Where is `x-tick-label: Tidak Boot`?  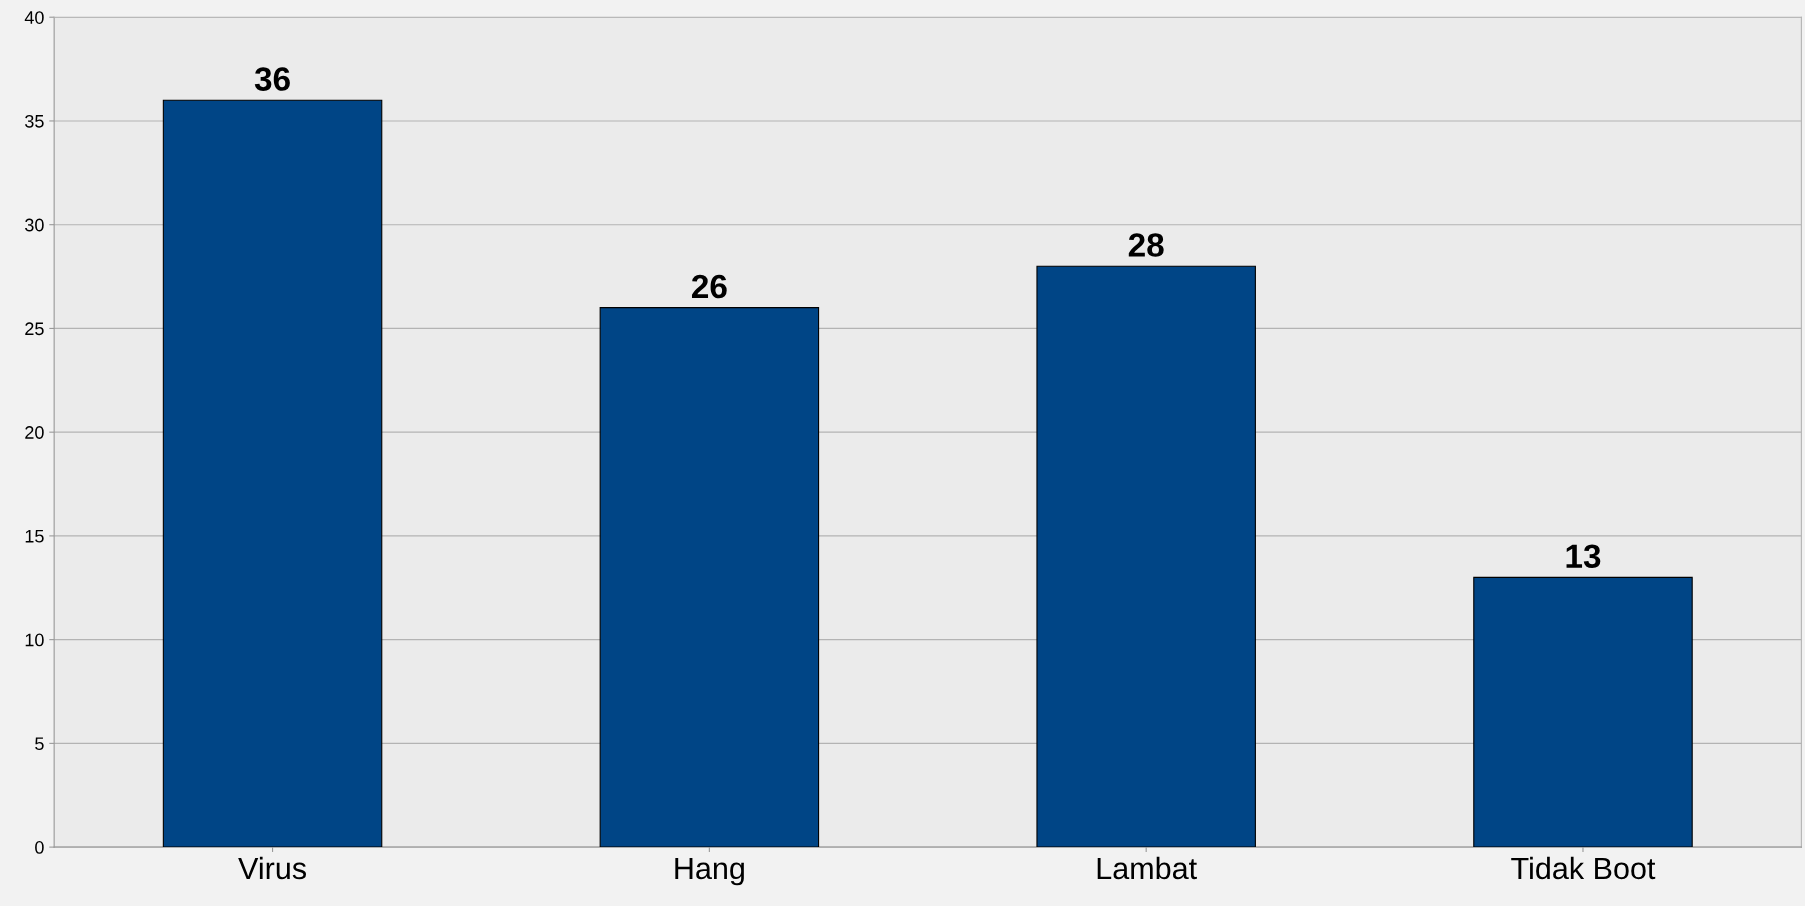 x-tick-label: Tidak Boot is located at coordinates (1583, 868).